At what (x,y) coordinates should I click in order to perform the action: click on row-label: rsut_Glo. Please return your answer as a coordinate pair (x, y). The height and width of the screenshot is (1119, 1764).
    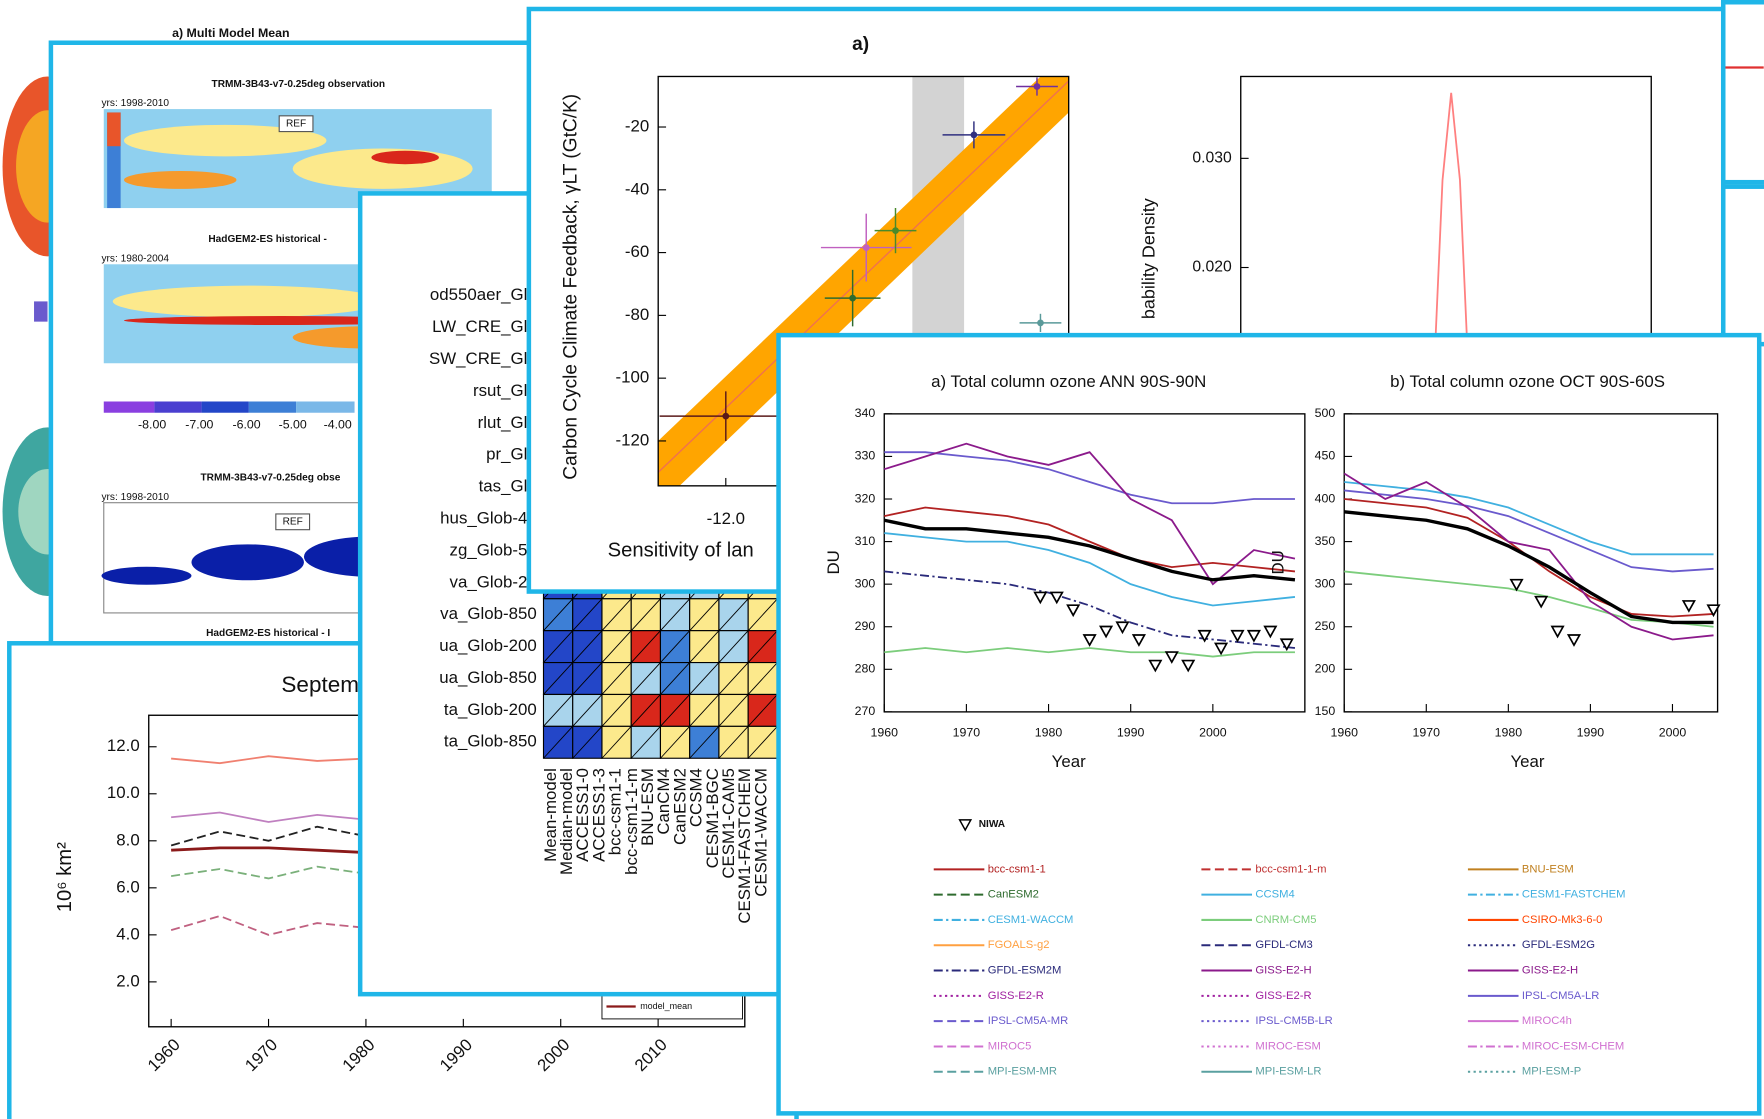
    Looking at the image, I should click on (505, 390).